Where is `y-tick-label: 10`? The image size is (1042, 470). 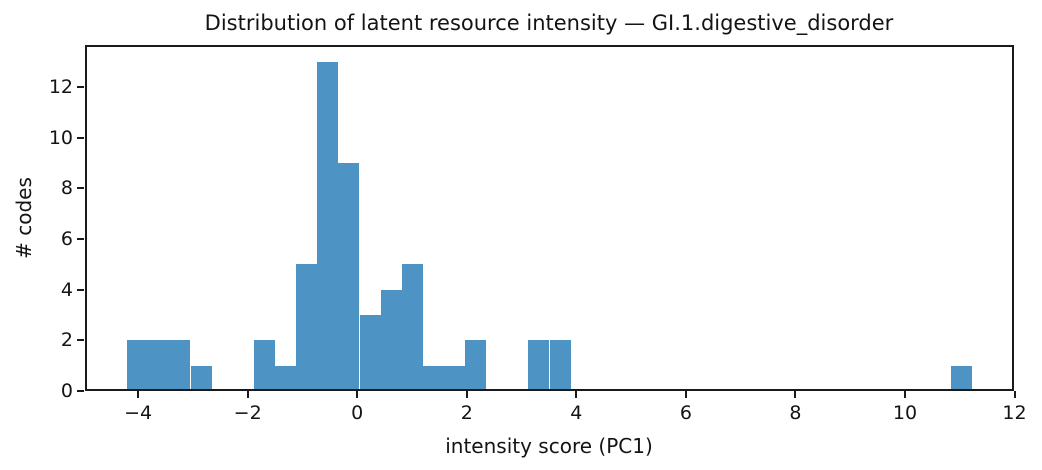 y-tick-label: 10 is located at coordinates (60, 137).